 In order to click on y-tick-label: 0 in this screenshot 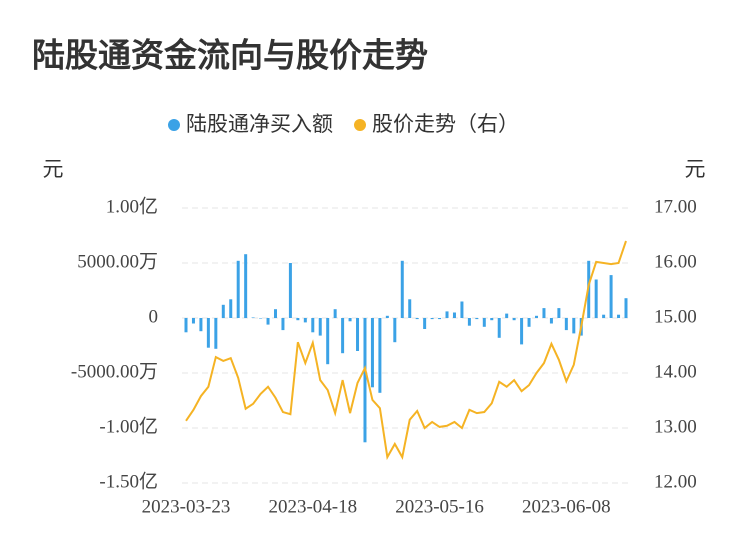, I will do `click(154, 316)`.